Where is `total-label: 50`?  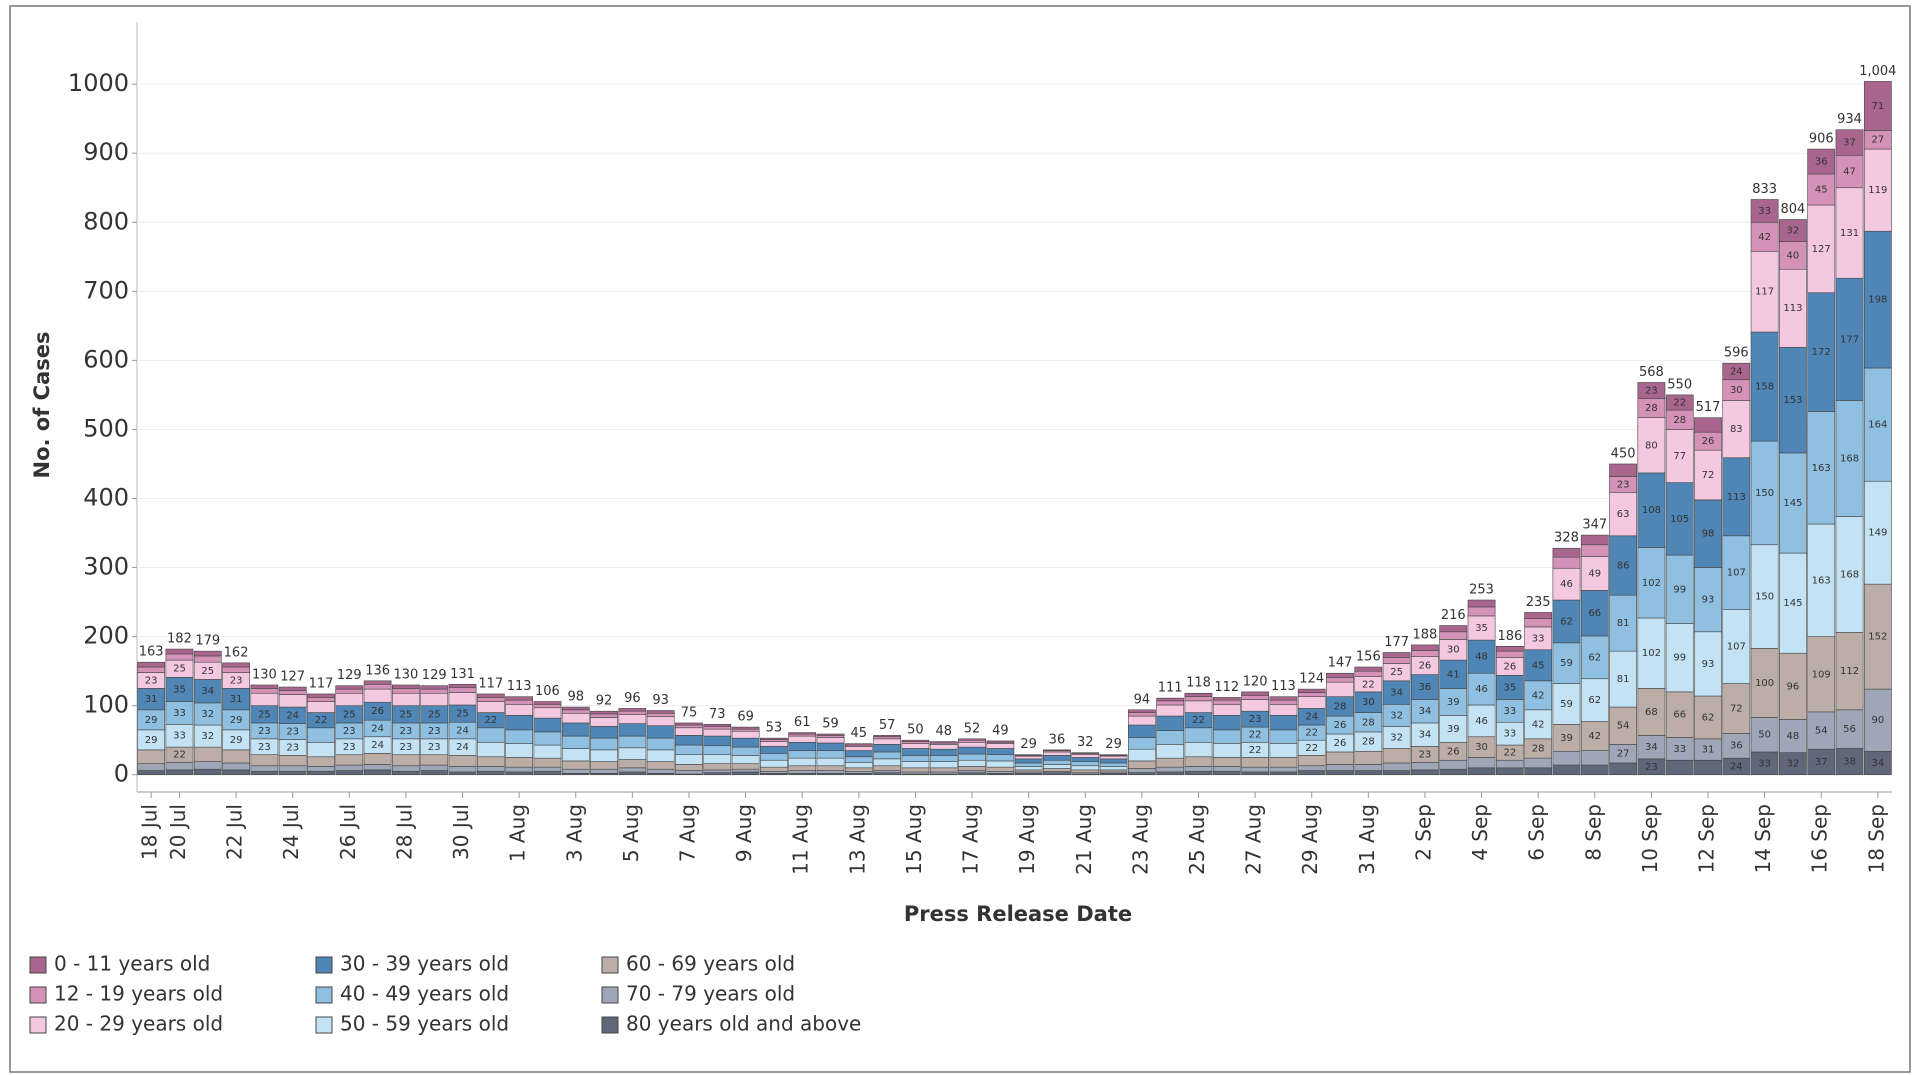
total-label: 50 is located at coordinates (915, 730).